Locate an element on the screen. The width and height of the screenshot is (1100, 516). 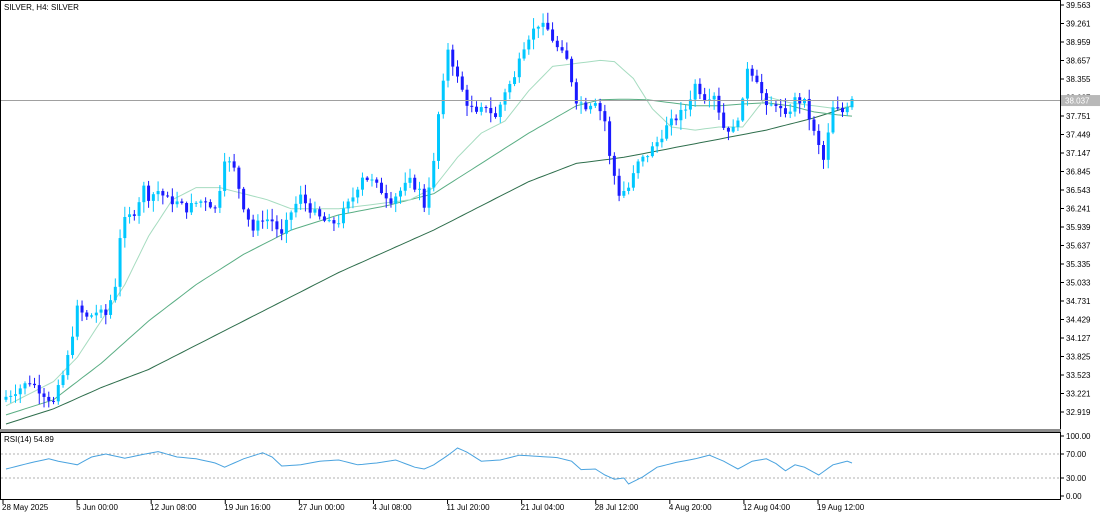
price-tick-label: 37.751 is located at coordinates (1078, 116).